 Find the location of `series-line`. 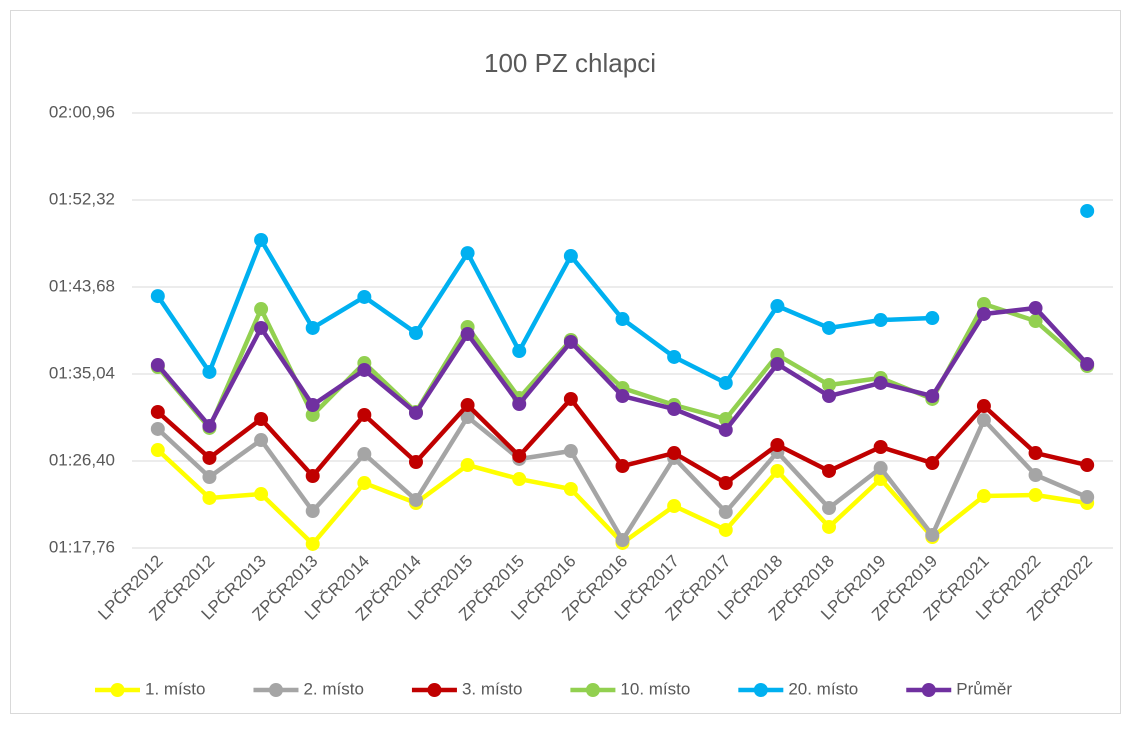

series-line is located at coordinates (544, 311).